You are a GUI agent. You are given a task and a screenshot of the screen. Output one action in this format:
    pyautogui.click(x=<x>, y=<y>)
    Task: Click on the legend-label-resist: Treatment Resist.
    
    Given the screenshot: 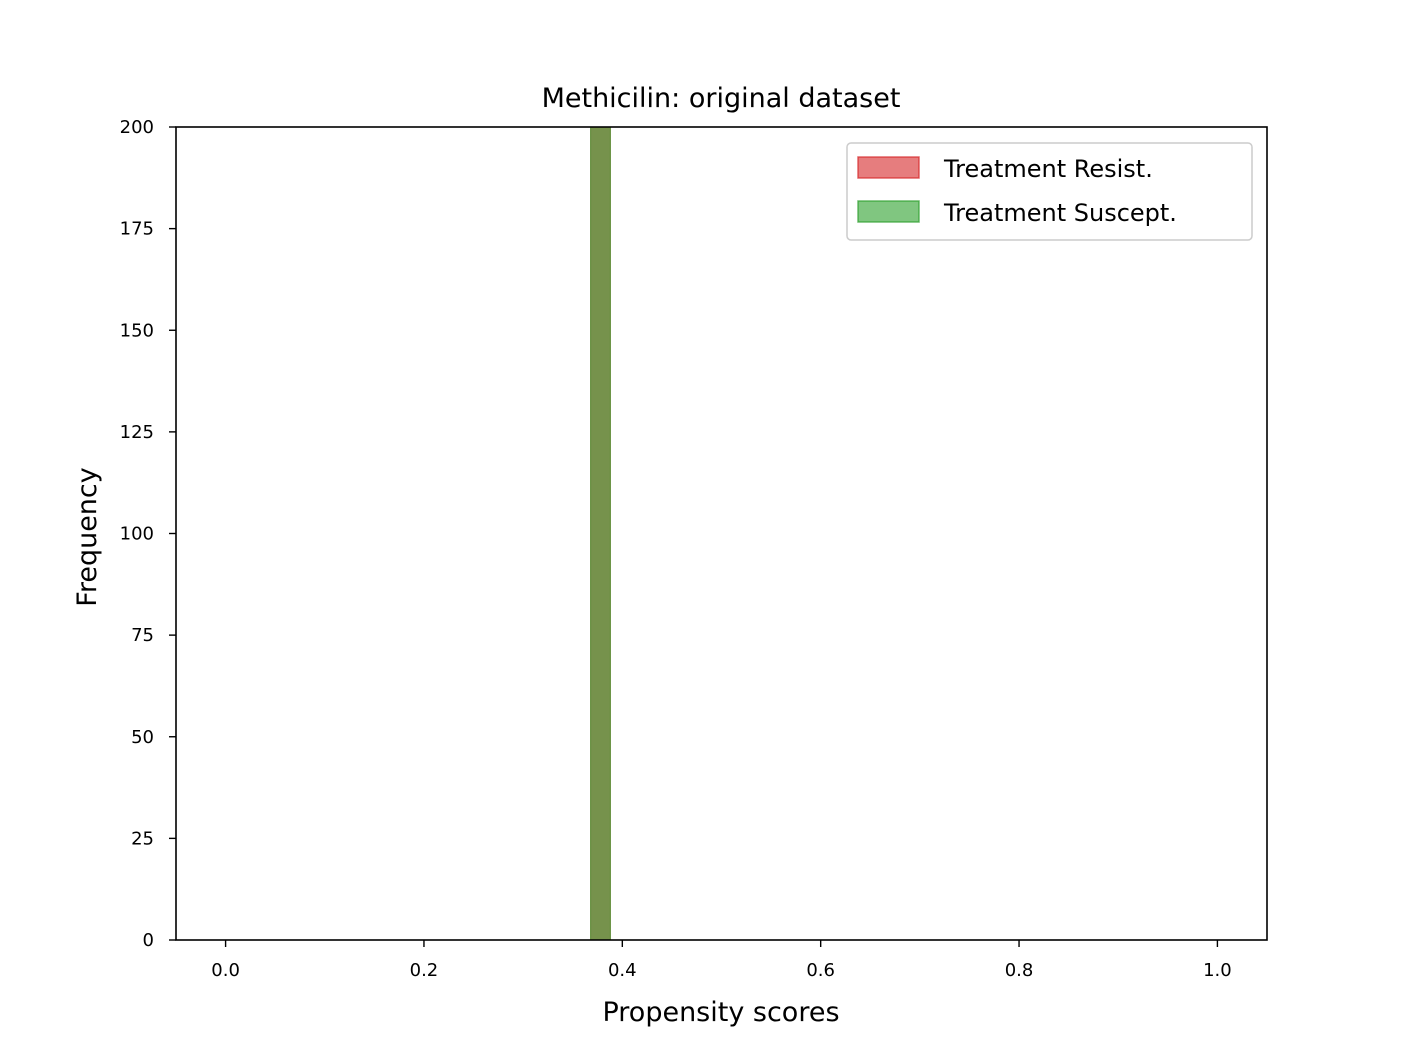 What is the action you would take?
    pyautogui.click(x=1048, y=169)
    